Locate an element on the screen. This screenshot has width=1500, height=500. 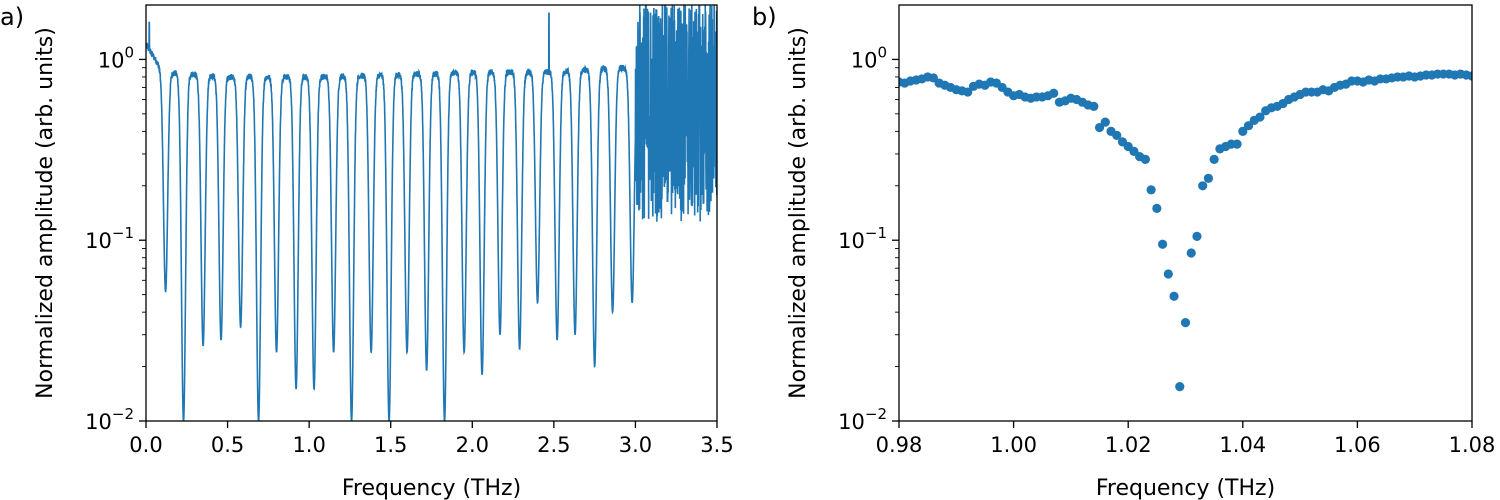
x-tick-label-7: 3.0 is located at coordinates (635, 445).